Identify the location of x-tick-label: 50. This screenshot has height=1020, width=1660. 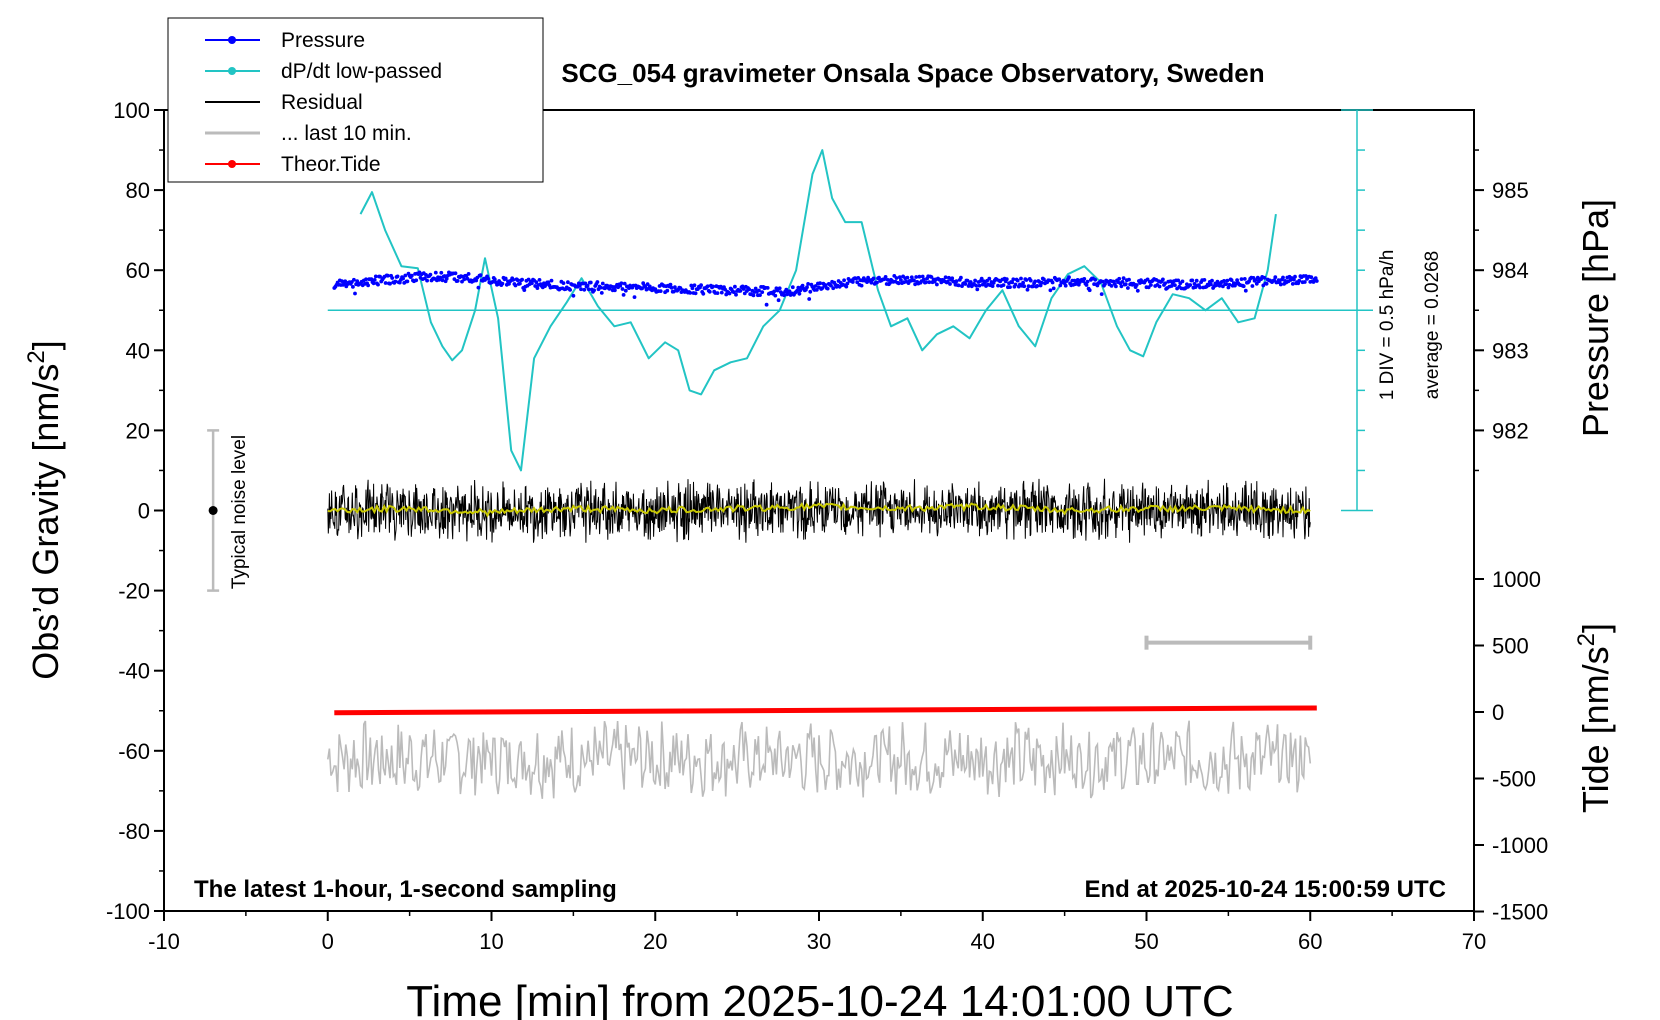
(1146, 941).